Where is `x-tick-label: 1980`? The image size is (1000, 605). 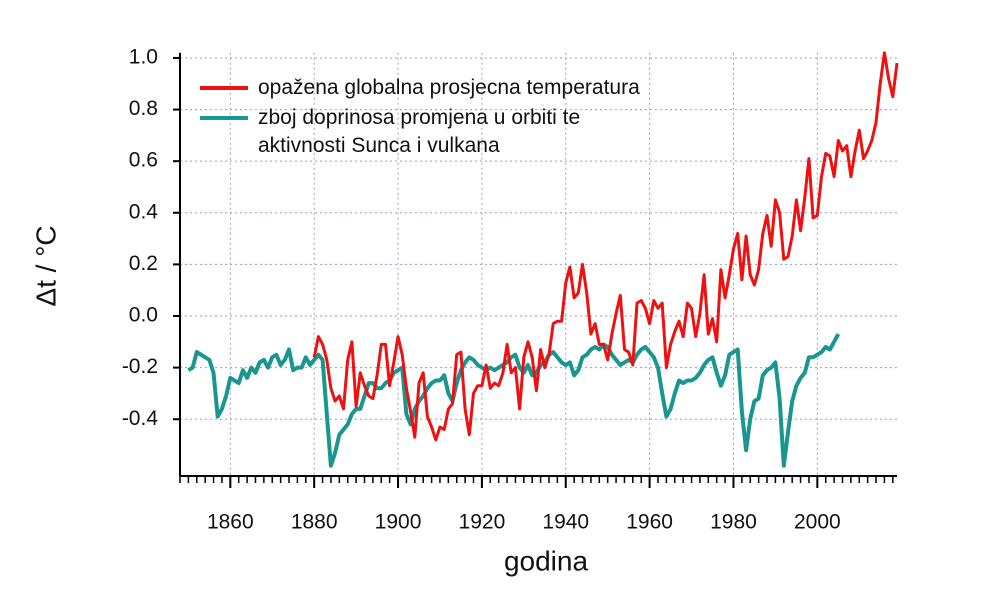 x-tick-label: 1980 is located at coordinates (733, 522).